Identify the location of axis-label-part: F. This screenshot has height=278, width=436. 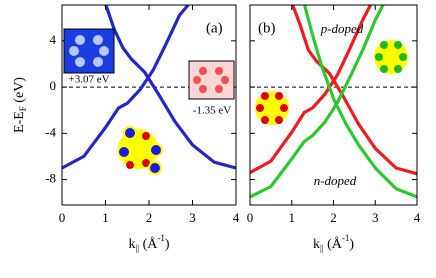
(23, 108).